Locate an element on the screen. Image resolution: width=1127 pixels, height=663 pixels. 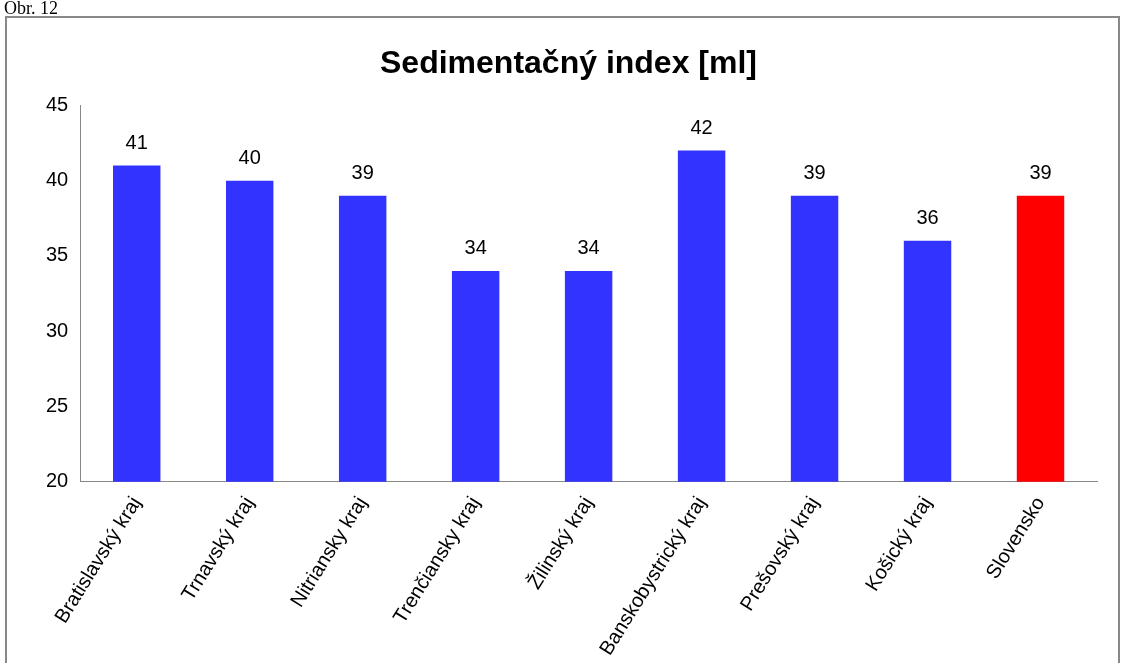
y-tick-label: 45 is located at coordinates (57, 103).